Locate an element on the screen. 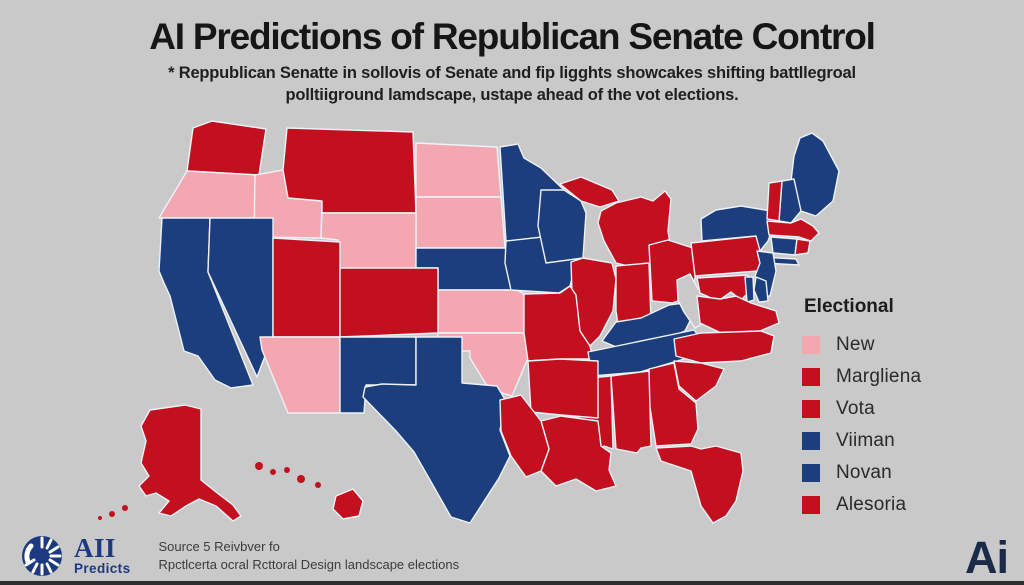 Image resolution: width=1024 pixels, height=585 pixels. state-delaware is located at coordinates (761, 289).